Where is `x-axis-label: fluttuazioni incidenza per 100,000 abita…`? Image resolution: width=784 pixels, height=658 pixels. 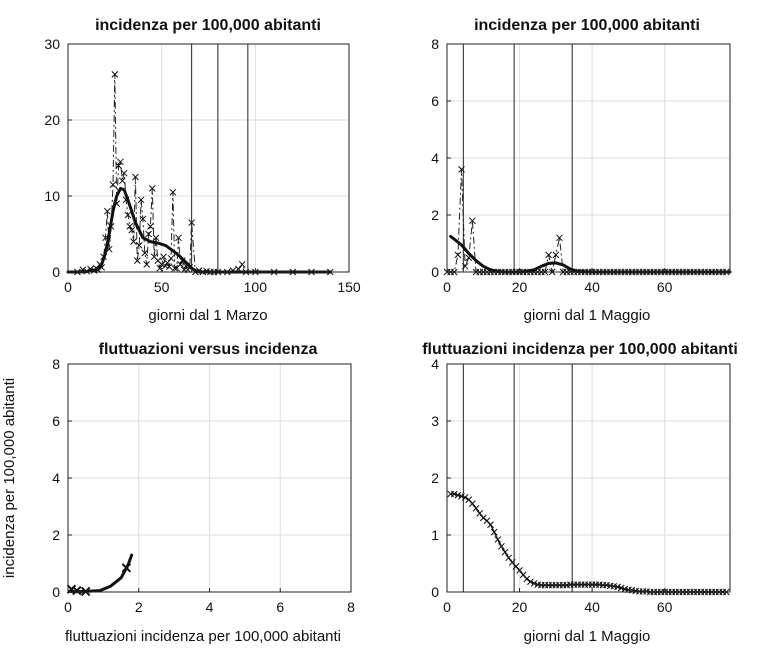 x-axis-label: fluttuazioni incidenza per 100,000 abita… is located at coordinates (203, 636).